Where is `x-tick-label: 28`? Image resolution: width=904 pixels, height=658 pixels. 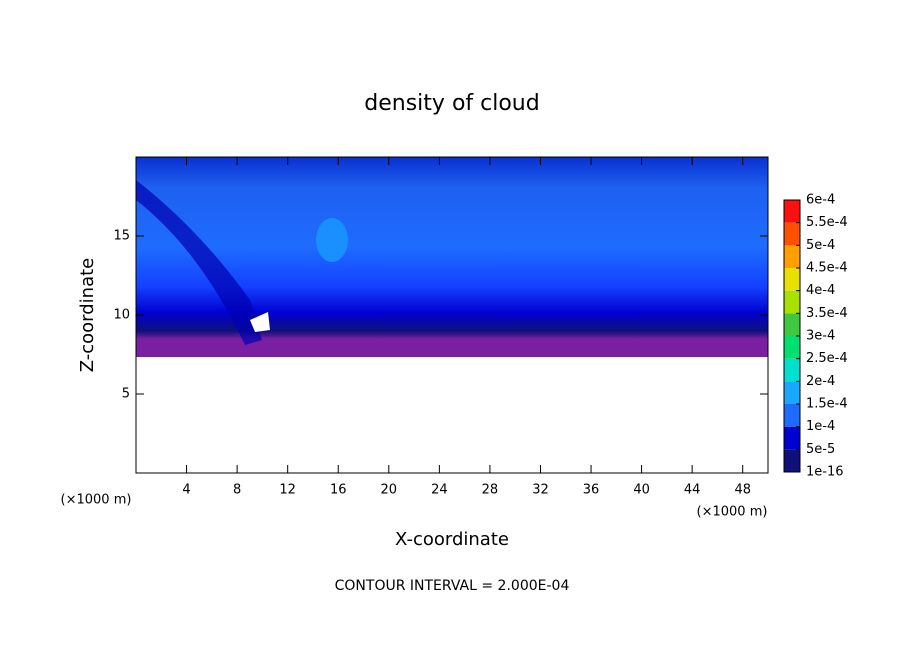
x-tick-label: 28 is located at coordinates (490, 490).